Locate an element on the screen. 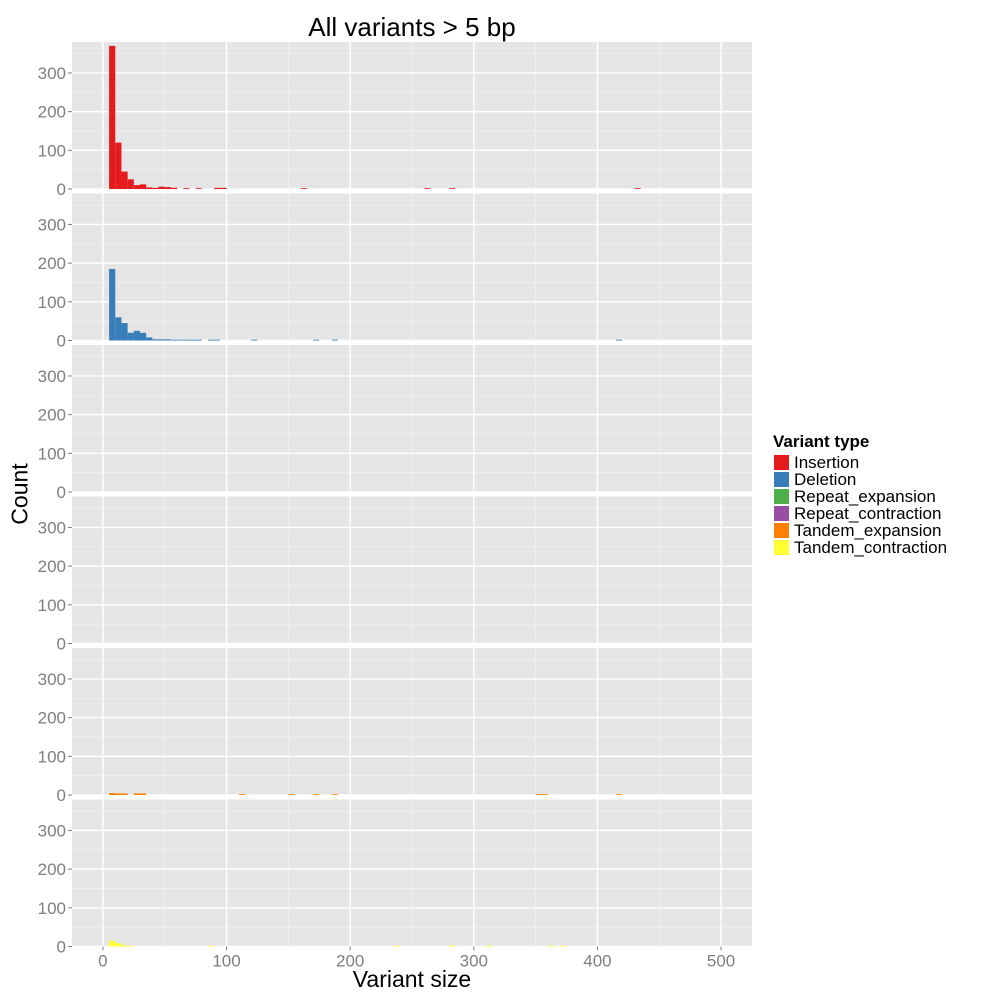 The image size is (1000, 1000). x-tick-label: 100 is located at coordinates (226, 961).